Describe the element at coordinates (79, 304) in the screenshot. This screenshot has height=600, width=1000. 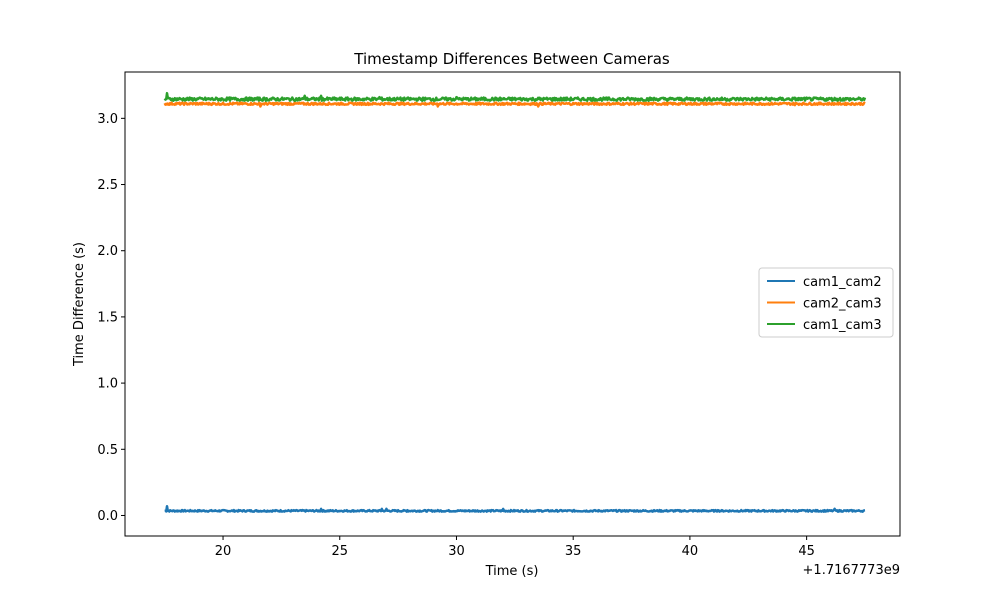
I see `y-axis-label: Time Difference (s)` at that location.